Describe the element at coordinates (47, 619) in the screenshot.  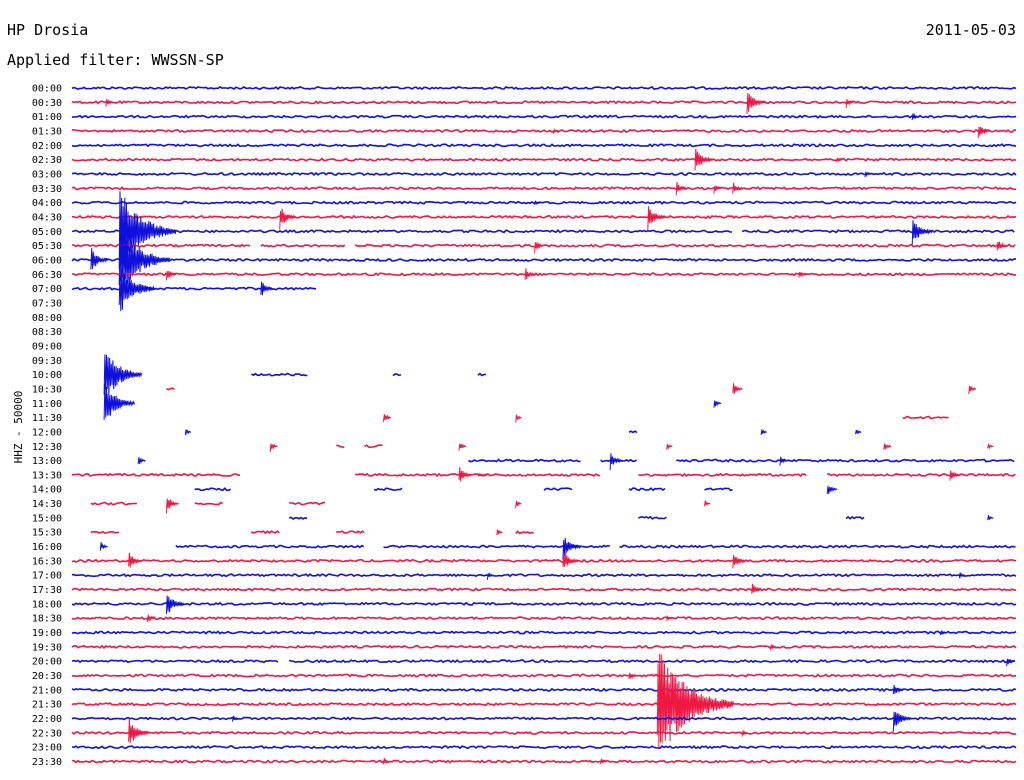
I see `time-label: 18:30` at that location.